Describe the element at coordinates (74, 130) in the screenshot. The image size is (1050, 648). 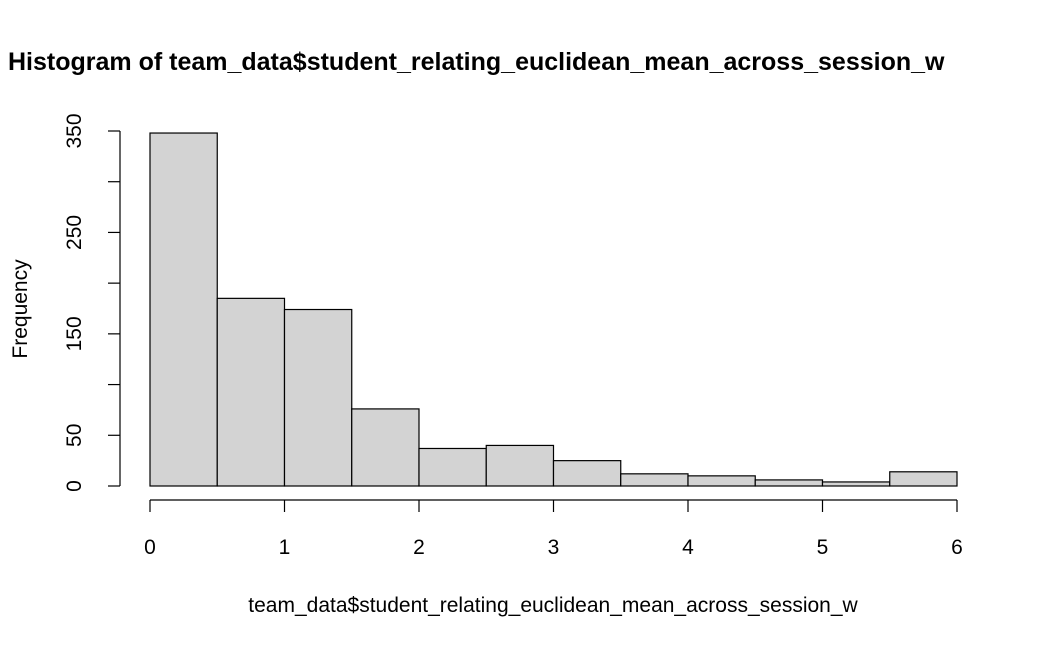
I see `y-tick-label-4: 350` at that location.